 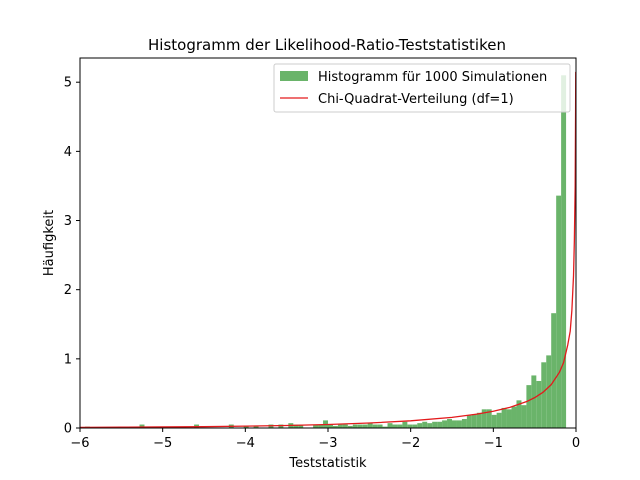 What do you see at coordinates (68, 152) in the screenshot?
I see `y-tick-label: 4` at bounding box center [68, 152].